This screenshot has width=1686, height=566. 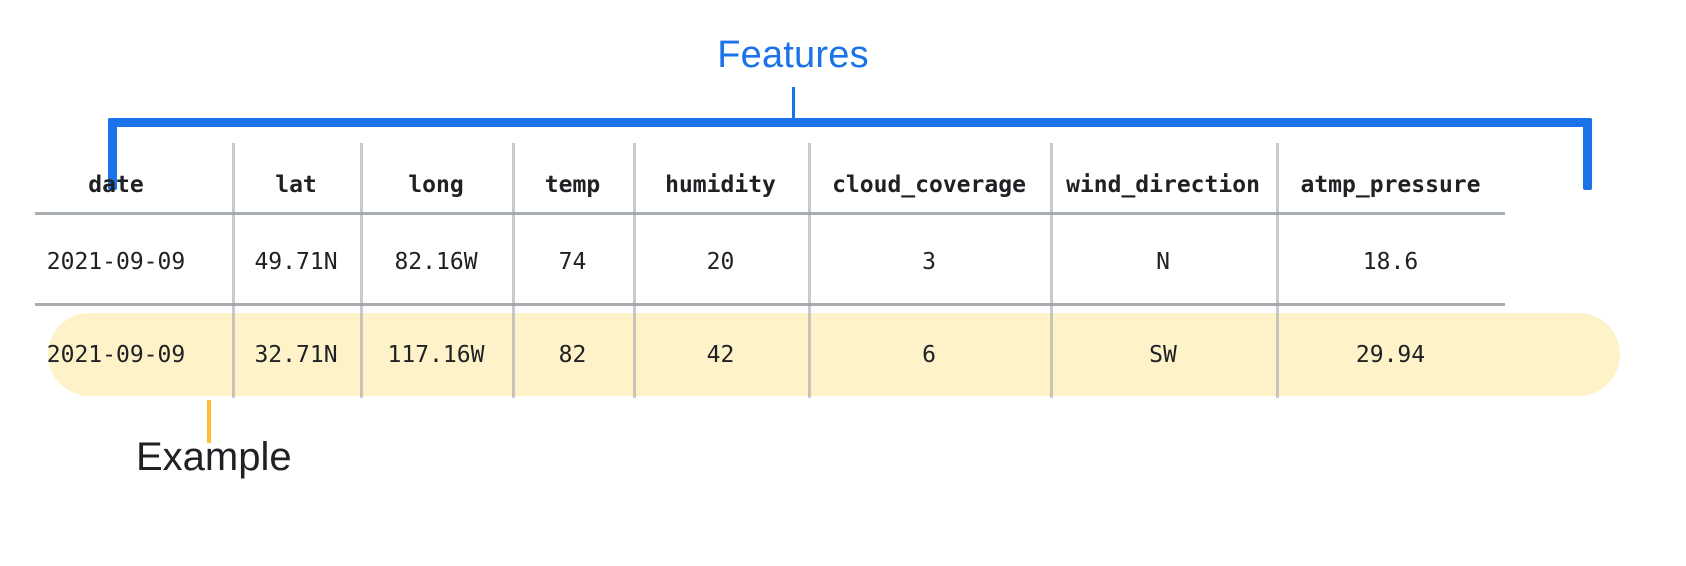 What do you see at coordinates (436, 354) in the screenshot?
I see `cell-row1-long: 117.16W` at bounding box center [436, 354].